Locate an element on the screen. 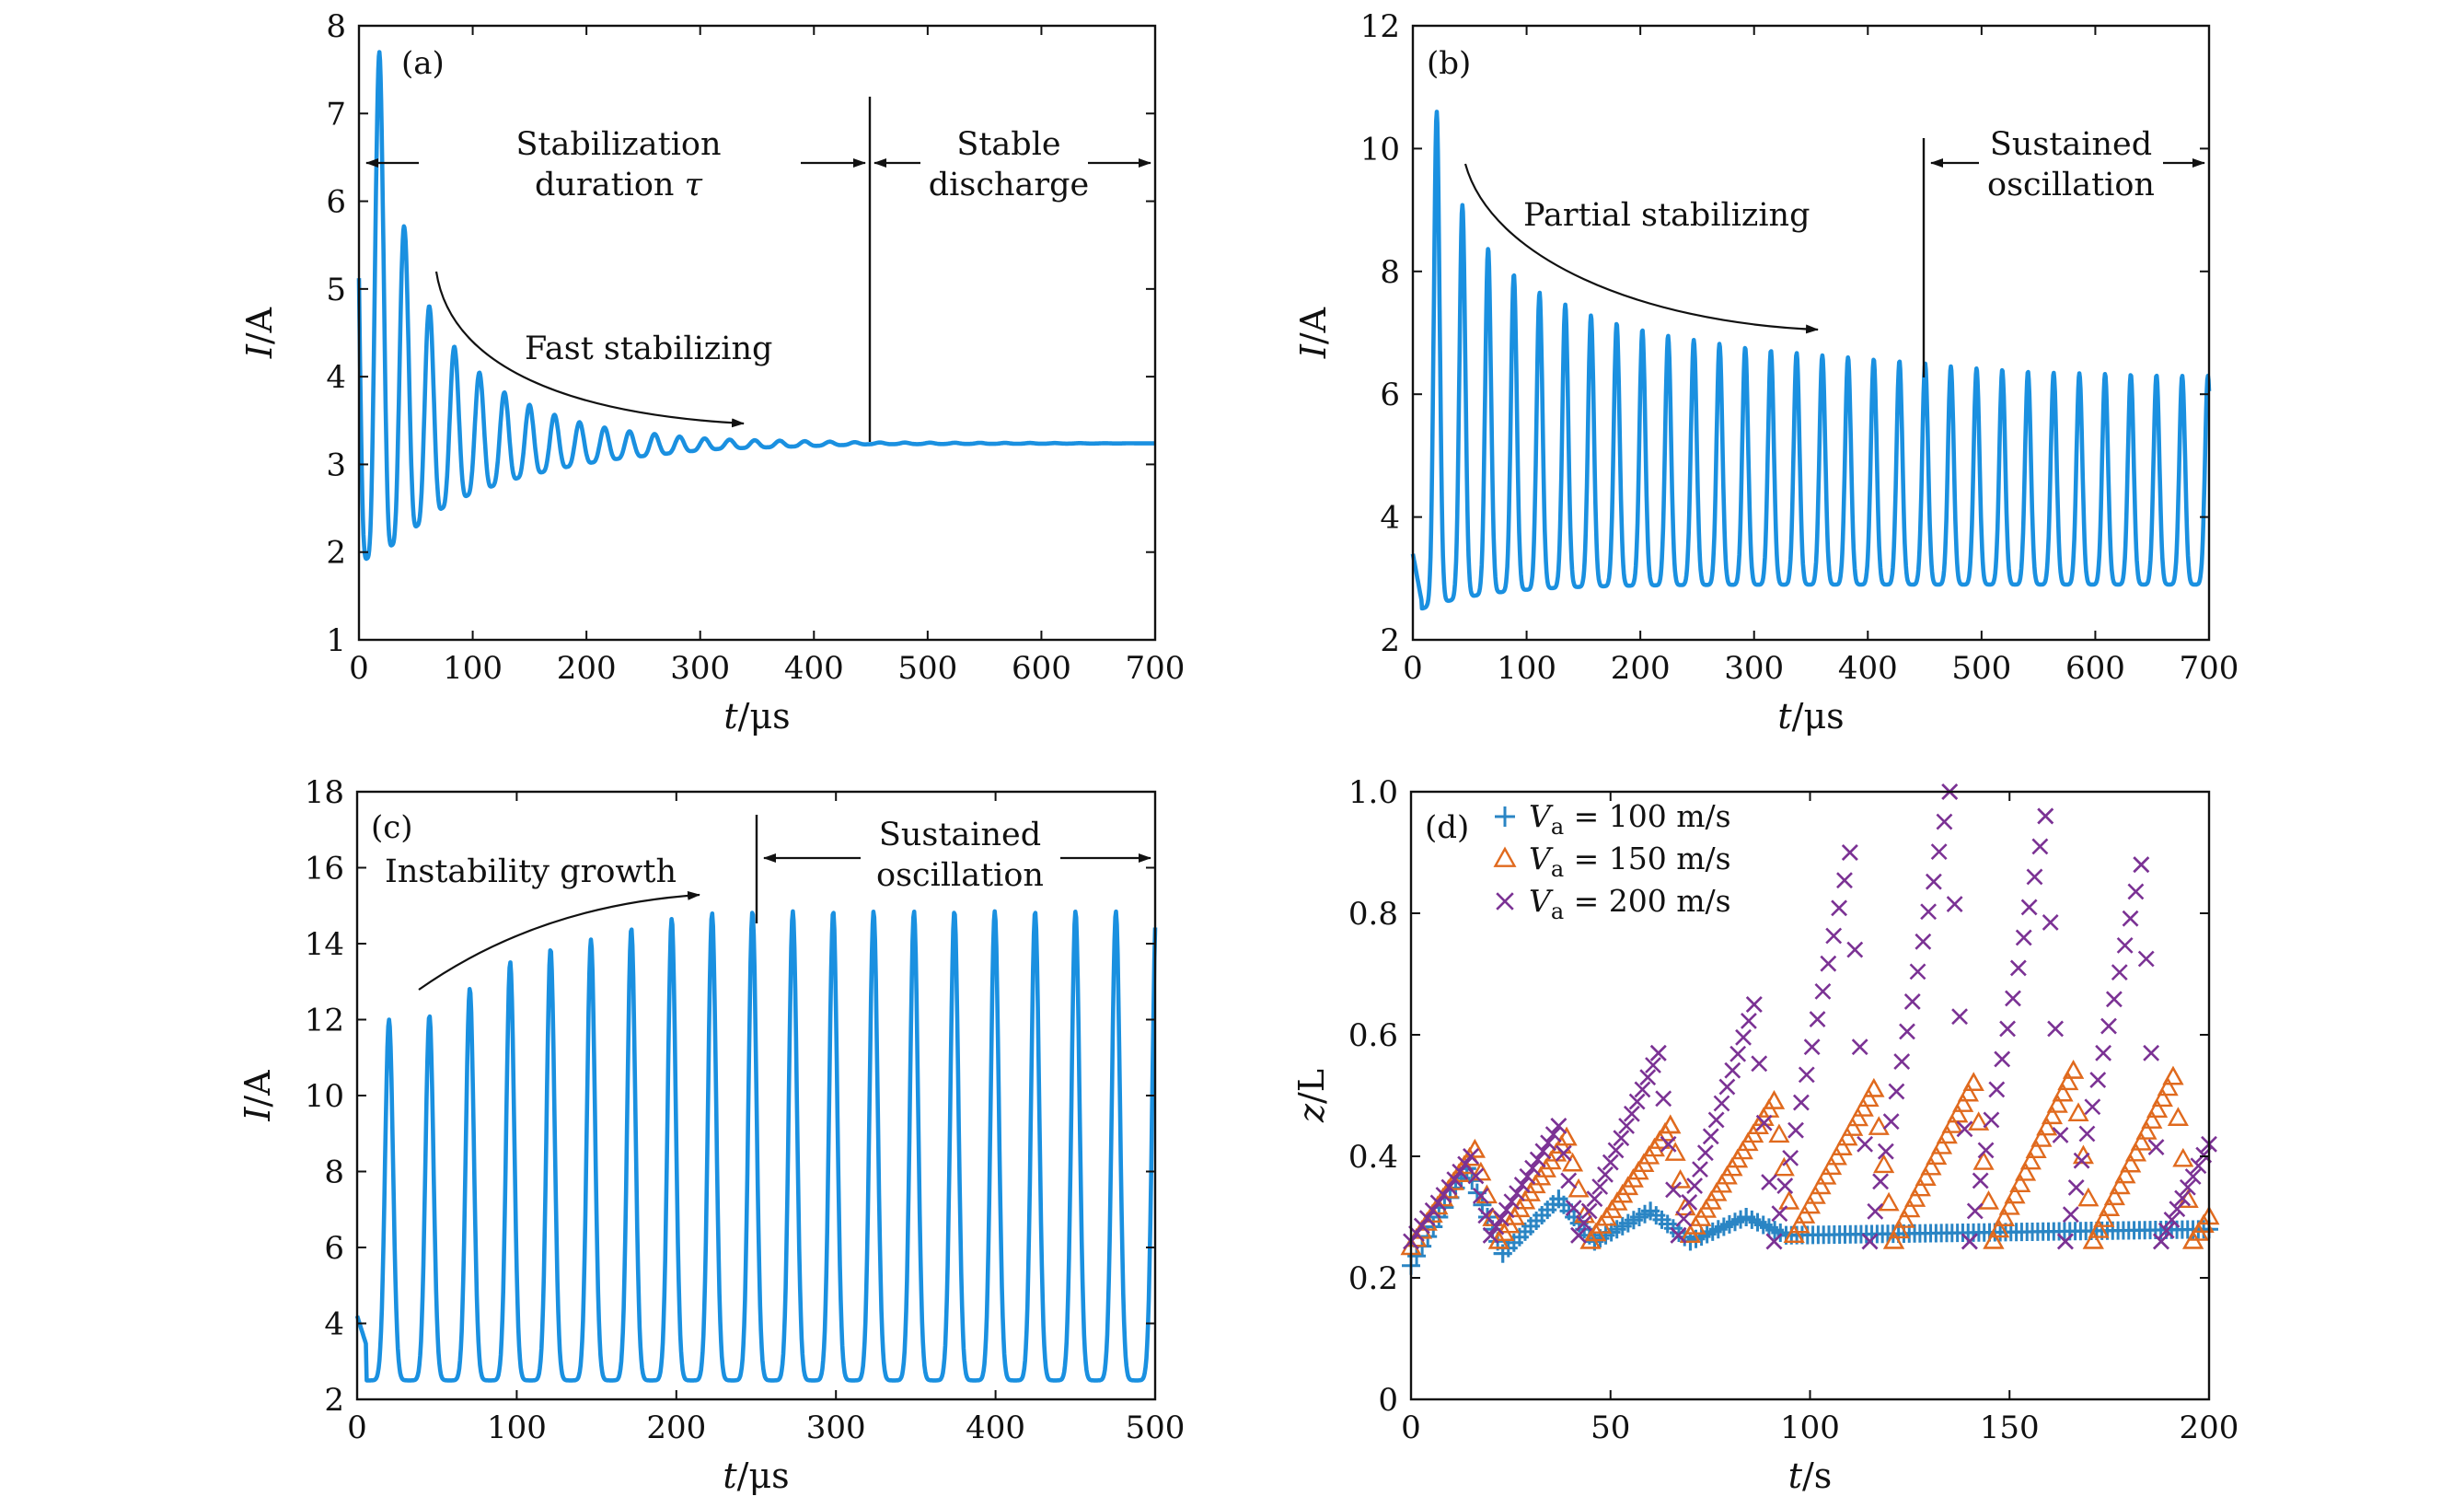  x-tick-label: 600 is located at coordinates (2095, 668).